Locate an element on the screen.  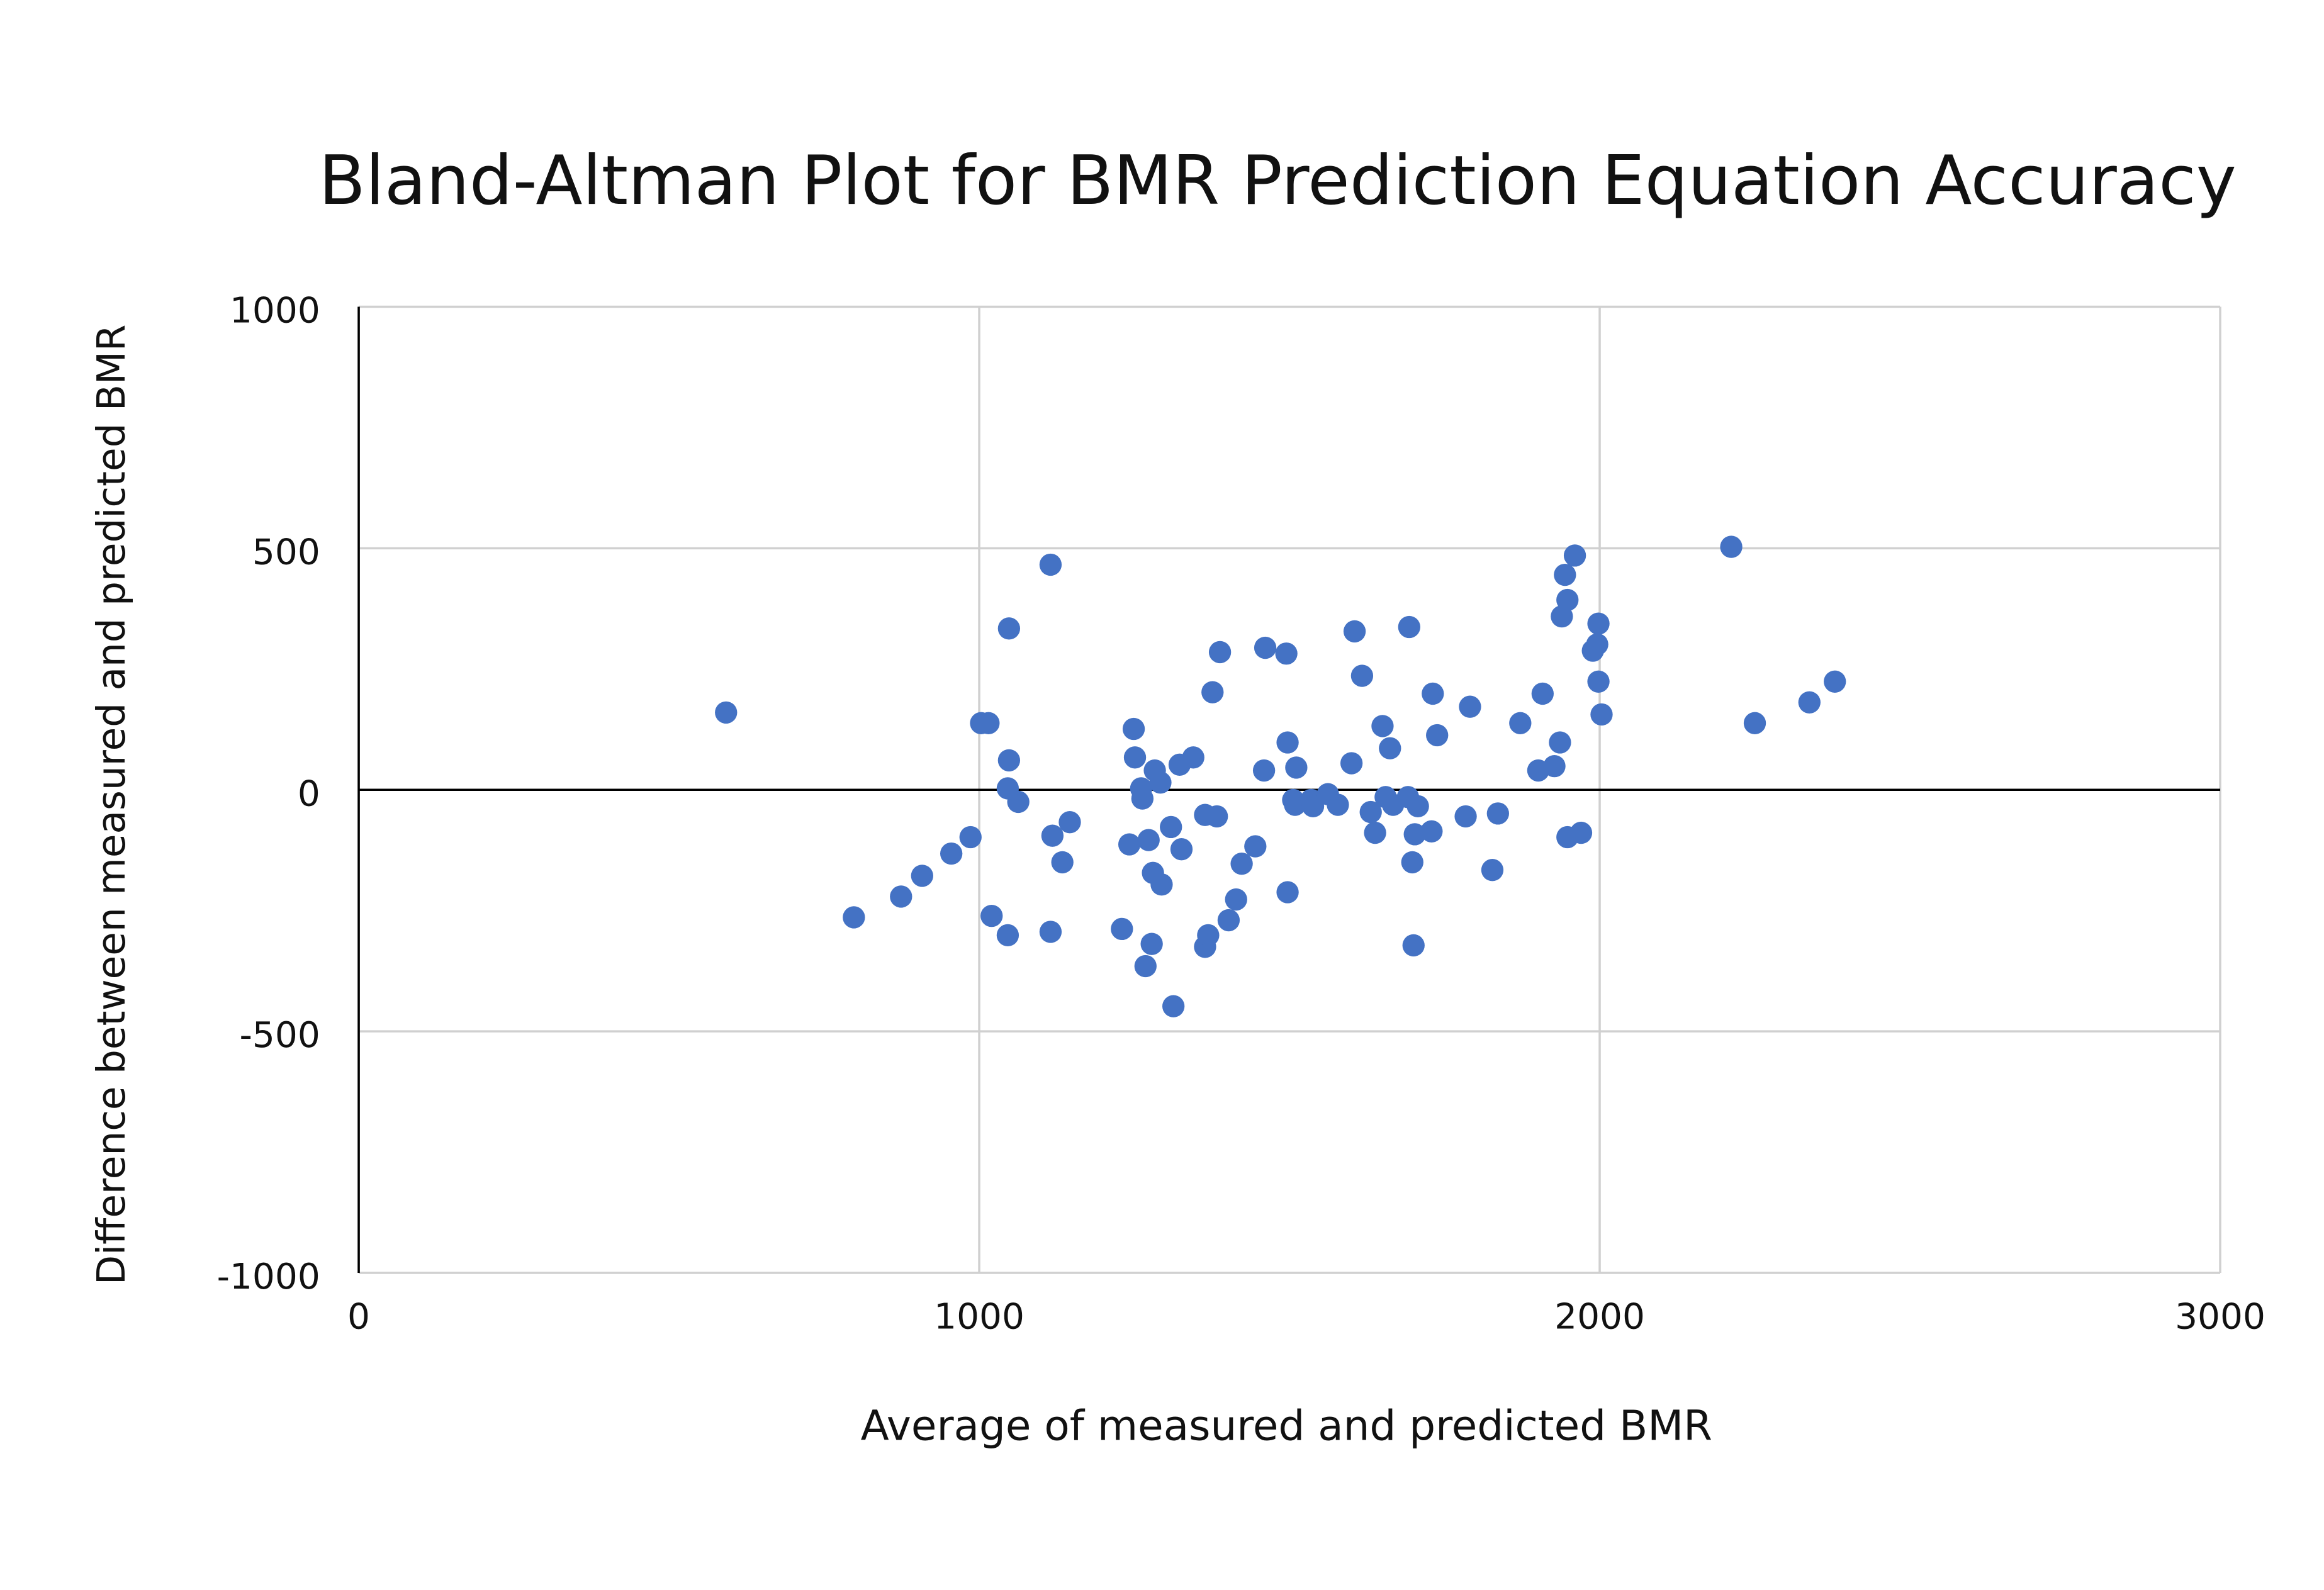
x-tick-label: 1000 is located at coordinates (979, 1317).